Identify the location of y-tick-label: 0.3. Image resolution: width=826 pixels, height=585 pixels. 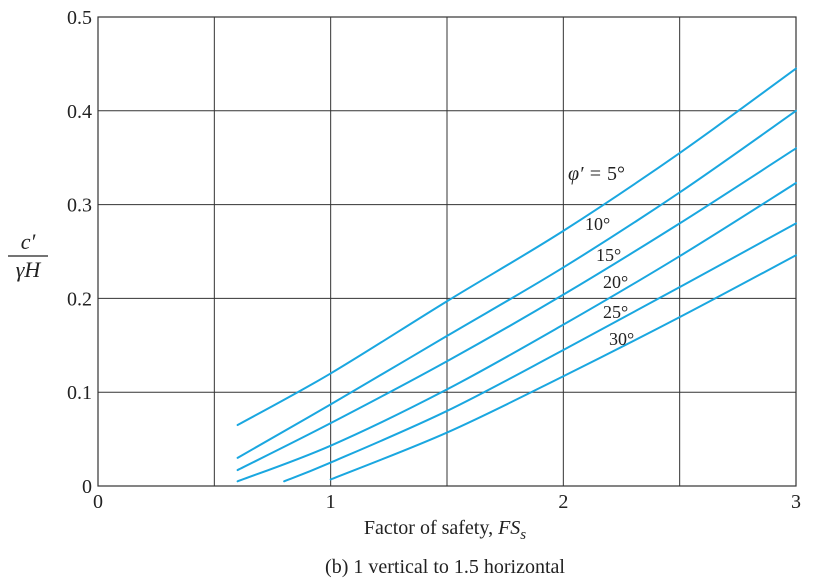
(79, 206).